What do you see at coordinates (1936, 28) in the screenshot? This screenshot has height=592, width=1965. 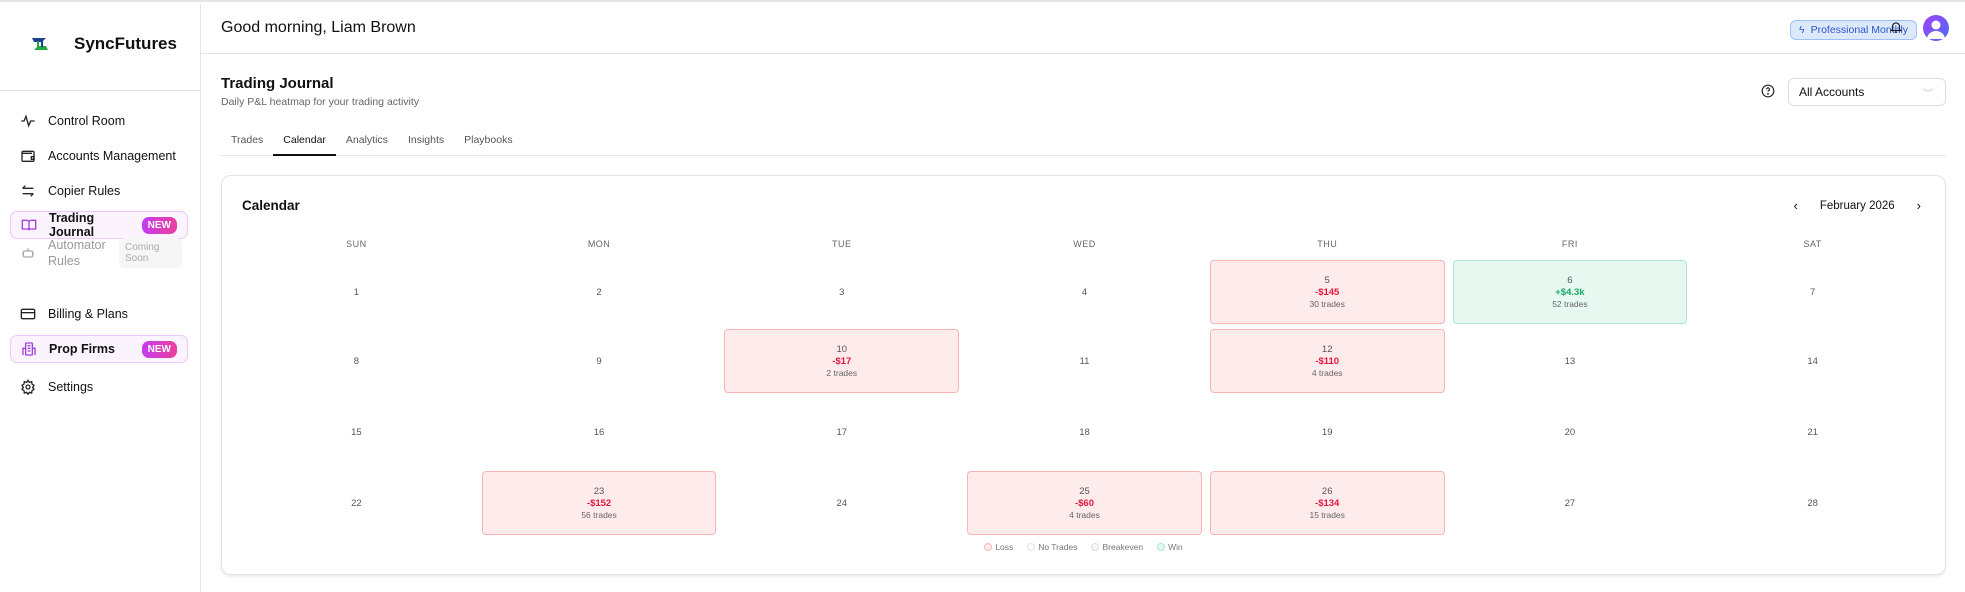 I see `avatar` at bounding box center [1936, 28].